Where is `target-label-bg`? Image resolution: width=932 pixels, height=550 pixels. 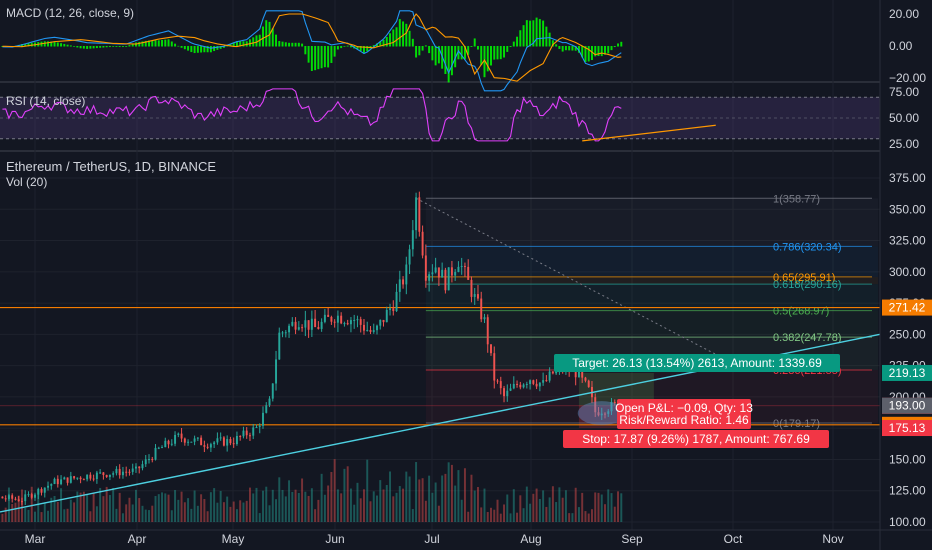
target-label-bg is located at coordinates (697, 363).